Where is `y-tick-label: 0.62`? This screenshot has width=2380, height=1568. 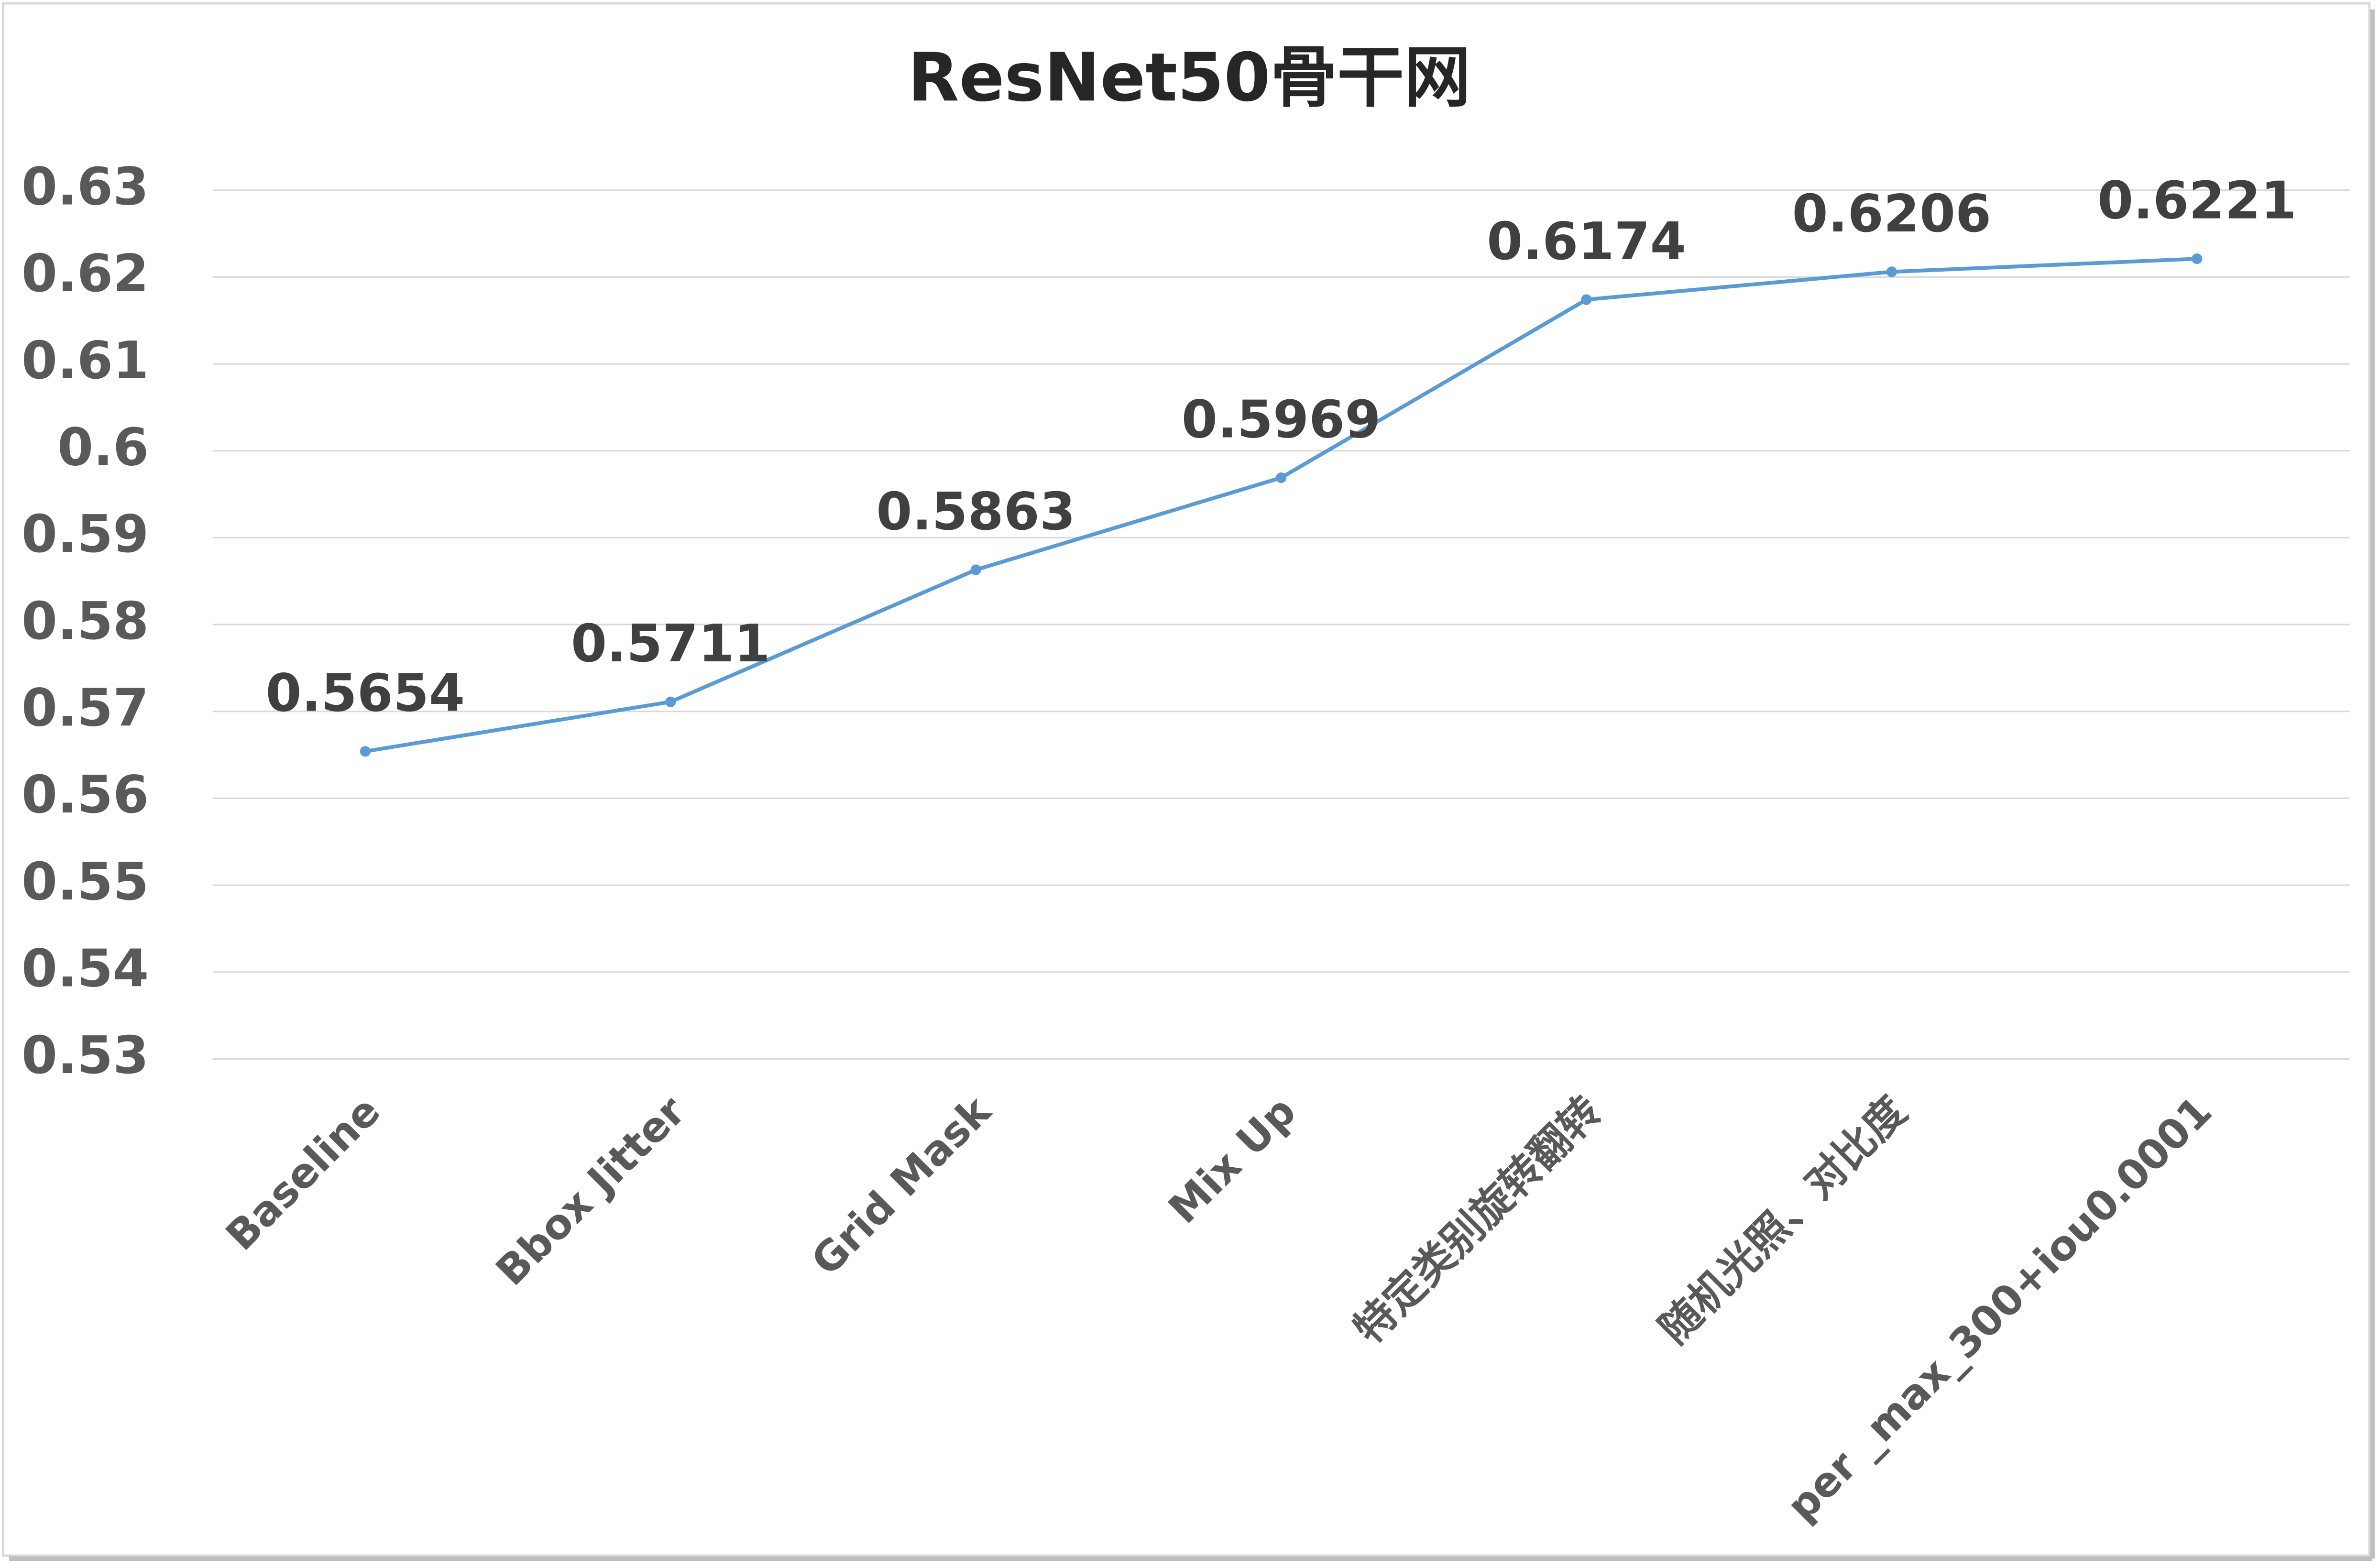
y-tick-label: 0.62 is located at coordinates (86, 274).